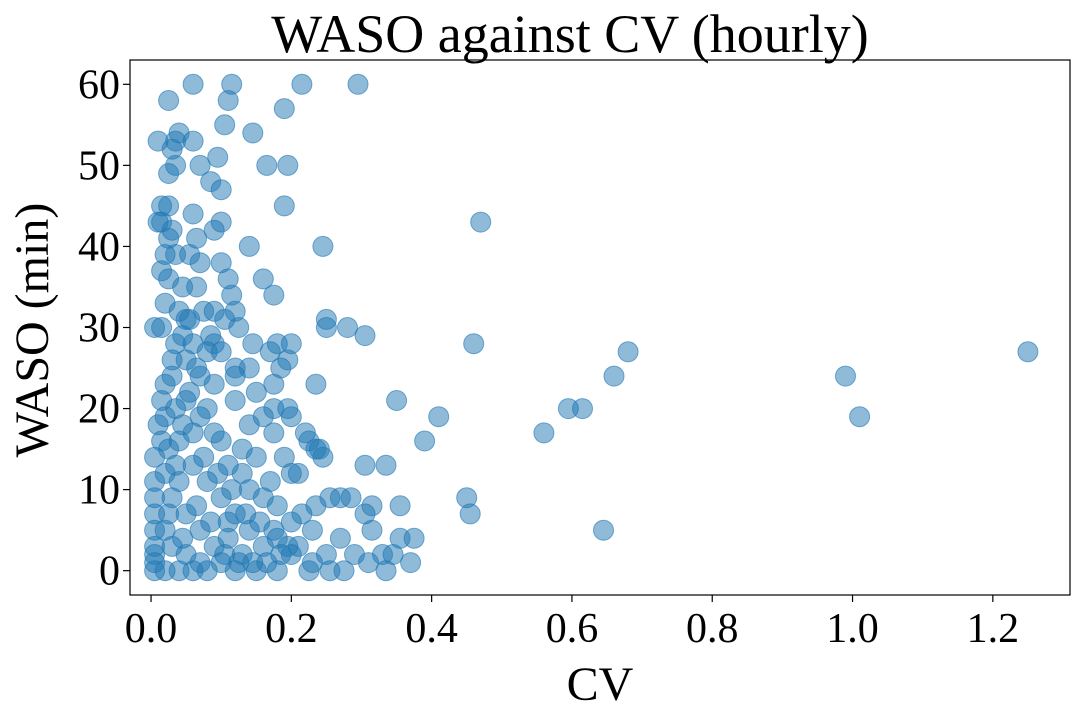 Image resolution: width=1080 pixels, height=720 pixels. What do you see at coordinates (572, 629) in the screenshot?
I see `x-tick-label: 0.6` at bounding box center [572, 629].